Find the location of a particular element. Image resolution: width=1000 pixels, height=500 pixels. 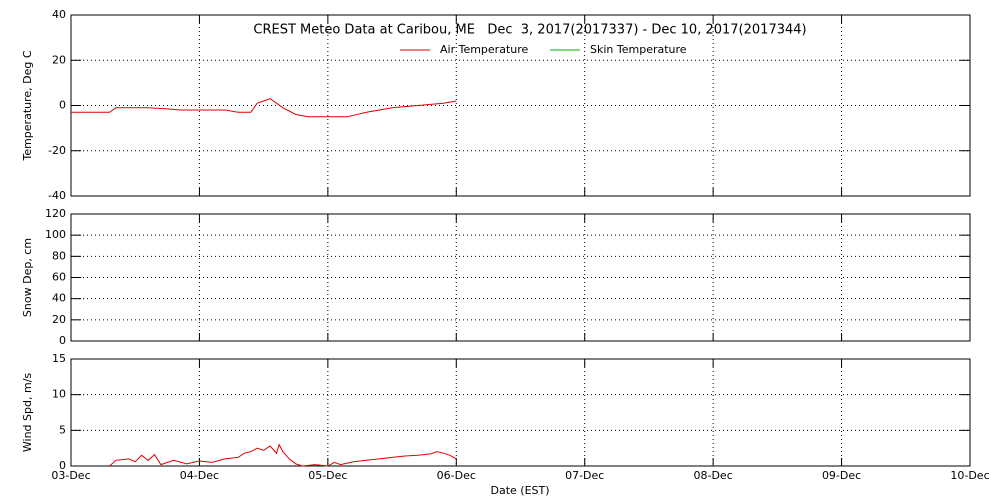

y-axis-label: Snow Dep, cm is located at coordinates (27, 277).